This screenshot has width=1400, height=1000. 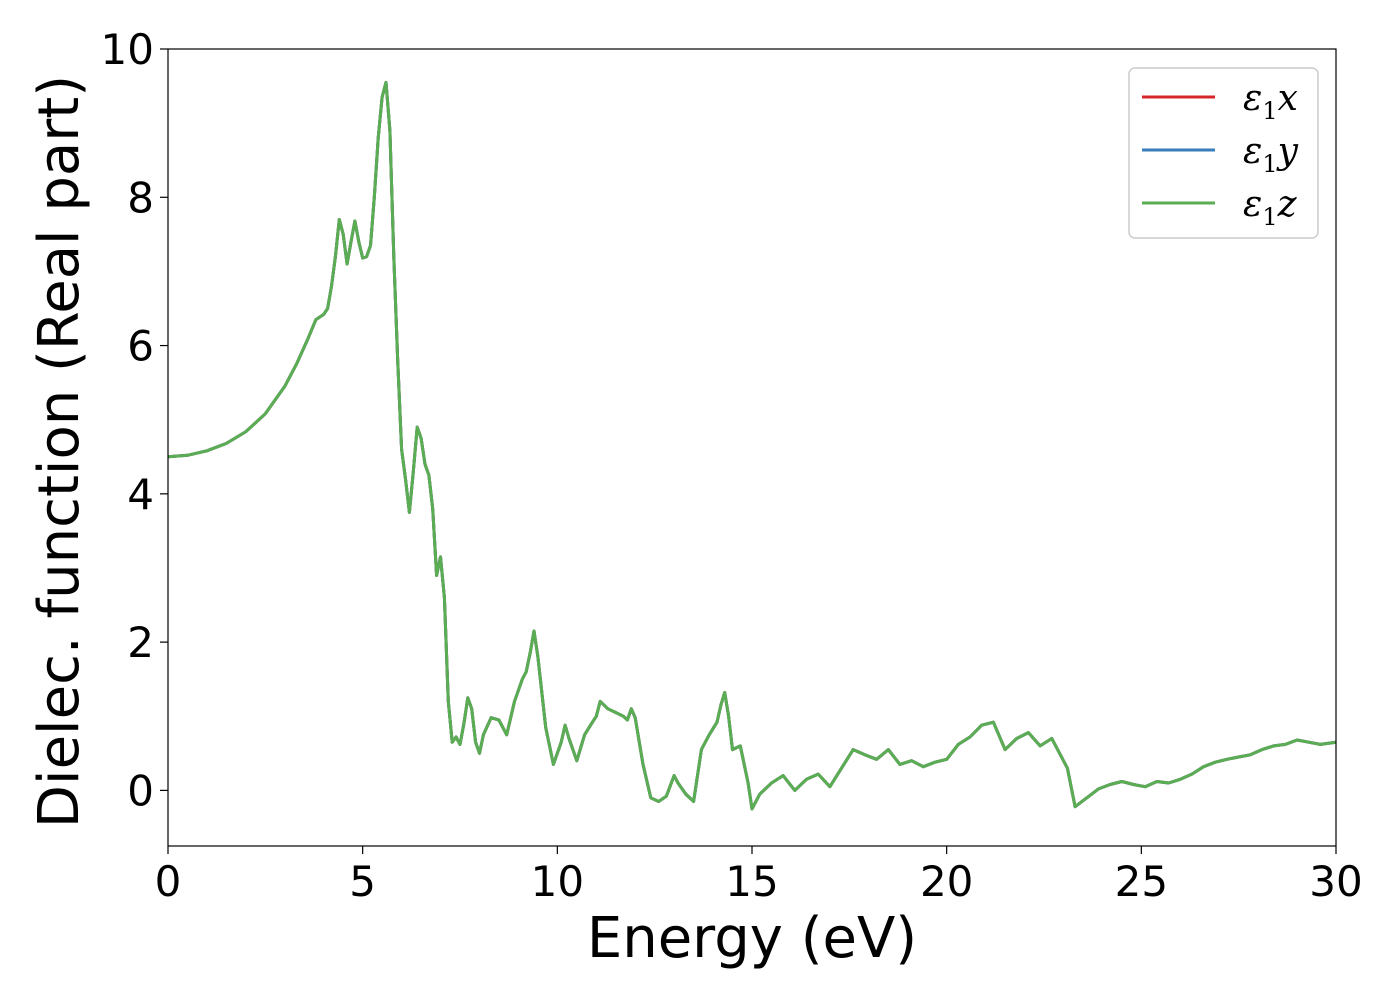 What do you see at coordinates (140, 346) in the screenshot?
I see `y-tick-label: 6` at bounding box center [140, 346].